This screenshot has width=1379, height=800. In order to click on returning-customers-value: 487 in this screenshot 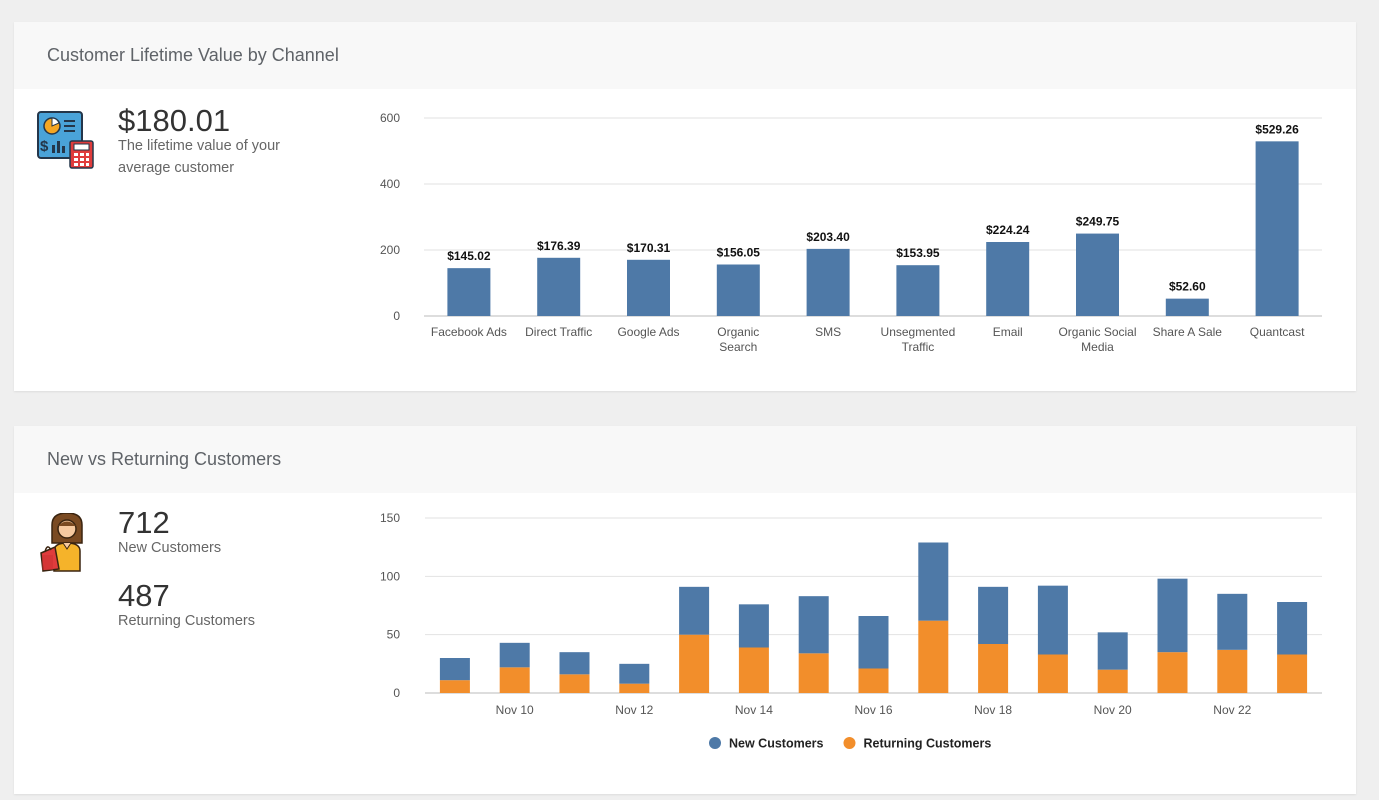, I will do `click(144, 595)`.